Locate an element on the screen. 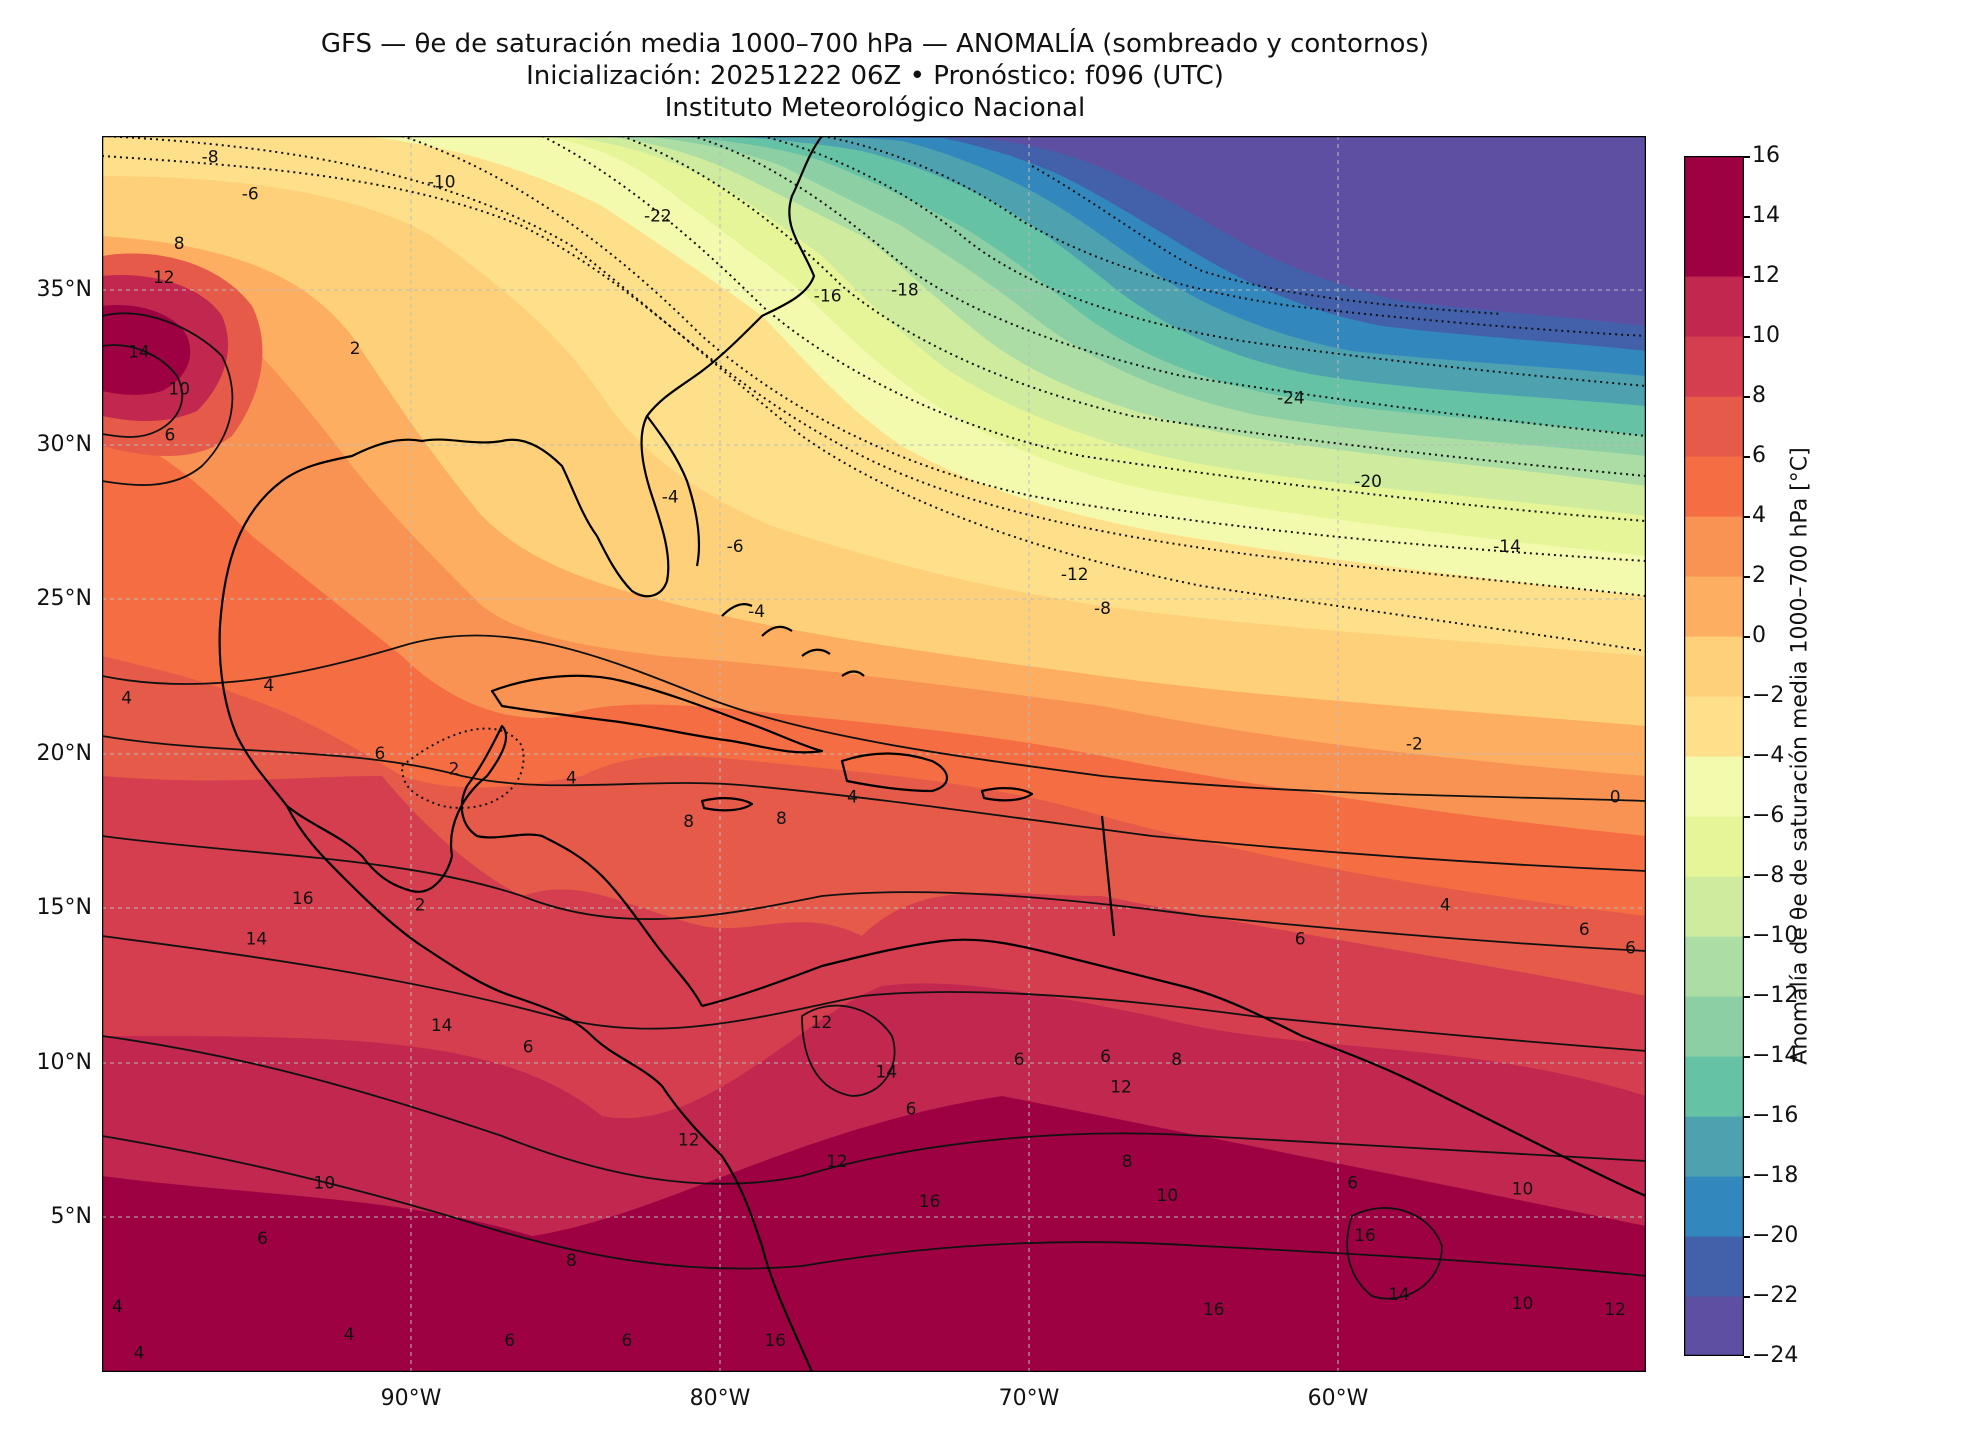 This screenshot has height=1440, width=1980. contour-label: -2 is located at coordinates (1414, 745).